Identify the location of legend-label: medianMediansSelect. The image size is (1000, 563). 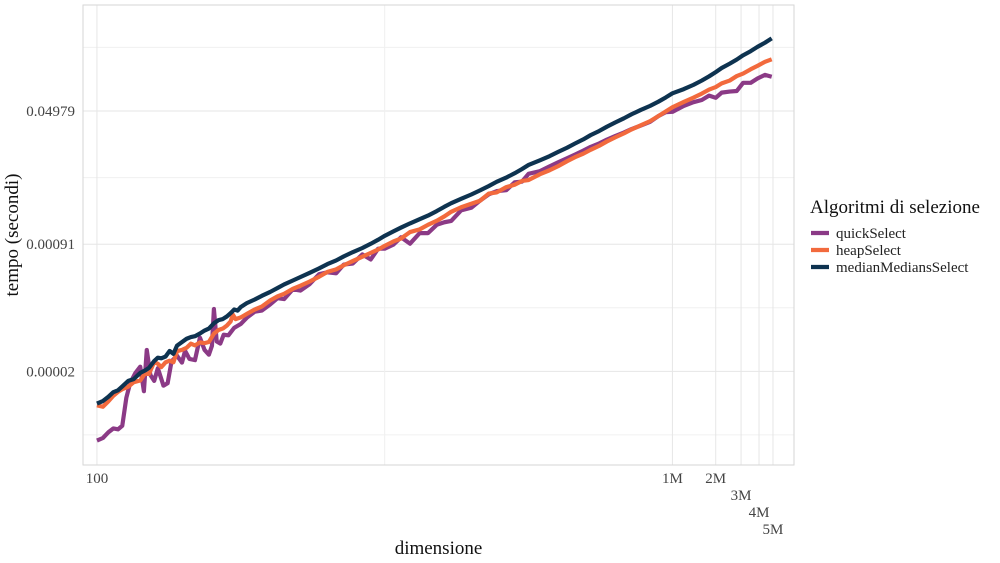
(902, 268).